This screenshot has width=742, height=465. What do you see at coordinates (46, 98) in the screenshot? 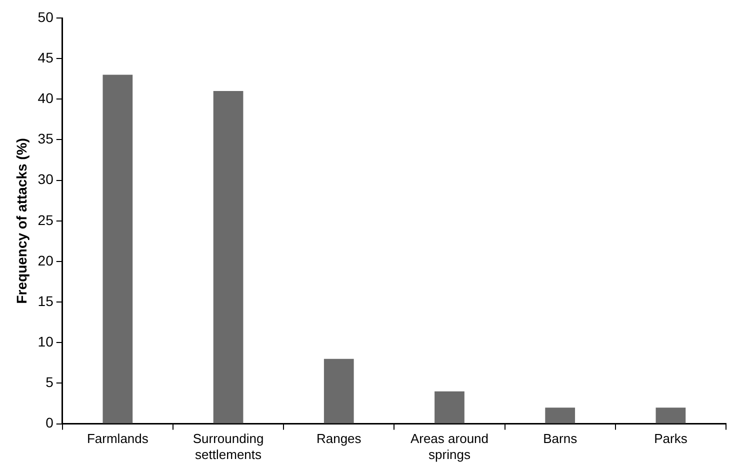
I see `y-tick-label: 40` at bounding box center [46, 98].